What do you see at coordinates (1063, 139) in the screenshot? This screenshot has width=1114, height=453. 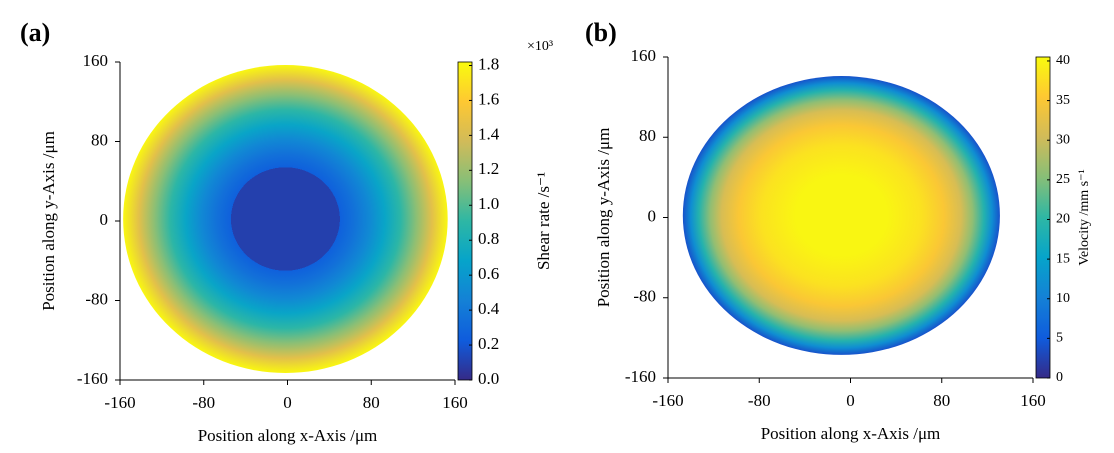 I see `colorbar-tick-label: 30` at bounding box center [1063, 139].